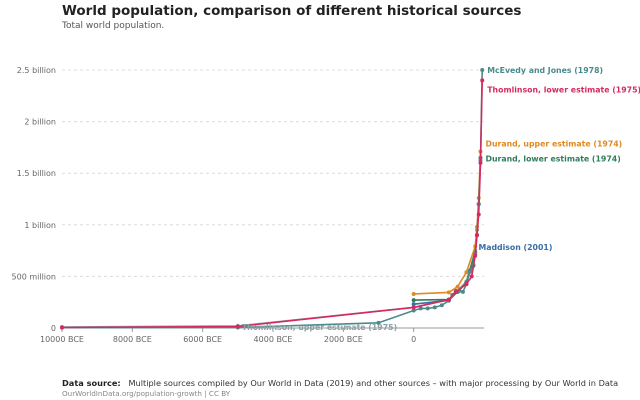 The image size is (640, 400). What do you see at coordinates (53, 328) in the screenshot?
I see `y-tick-label: 0` at bounding box center [53, 328].